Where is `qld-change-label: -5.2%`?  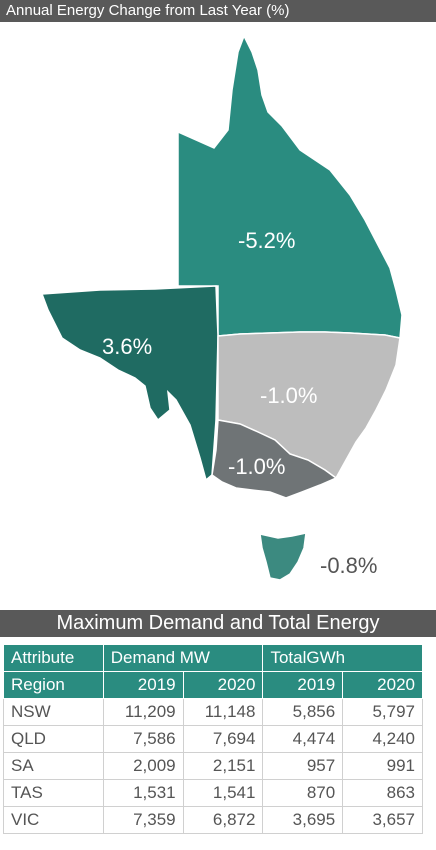
qld-change-label: -5.2% is located at coordinates (266, 240).